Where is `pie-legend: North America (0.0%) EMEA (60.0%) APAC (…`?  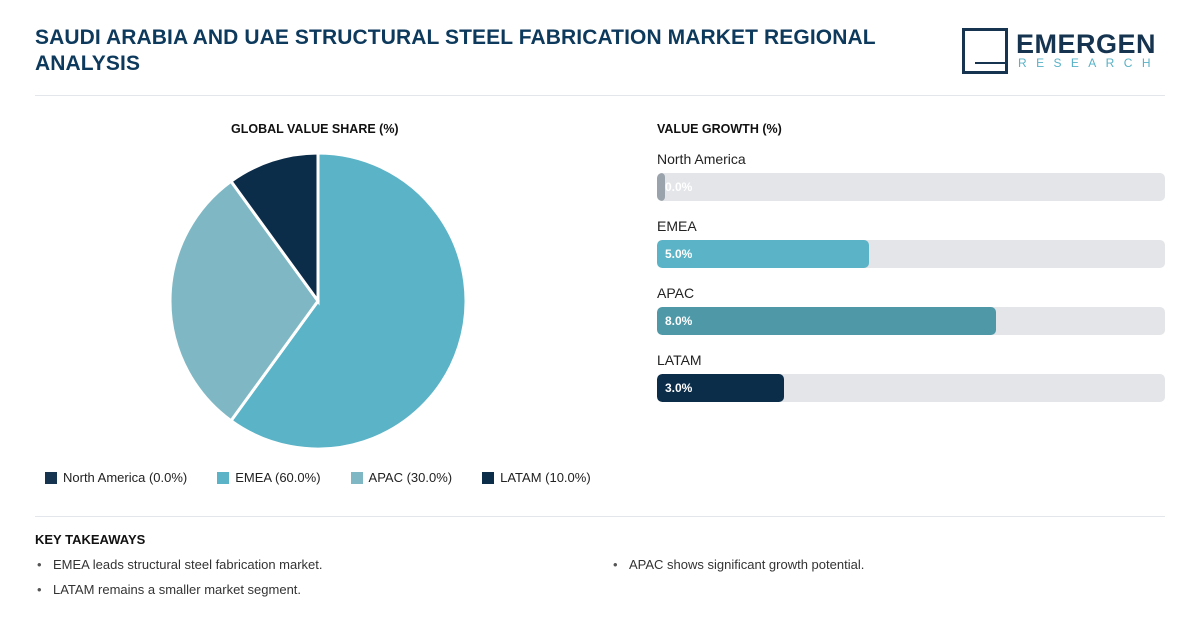
pie-legend: North America (0.0%) EMEA (60.0%) APAC (… is located at coordinates (333, 477).